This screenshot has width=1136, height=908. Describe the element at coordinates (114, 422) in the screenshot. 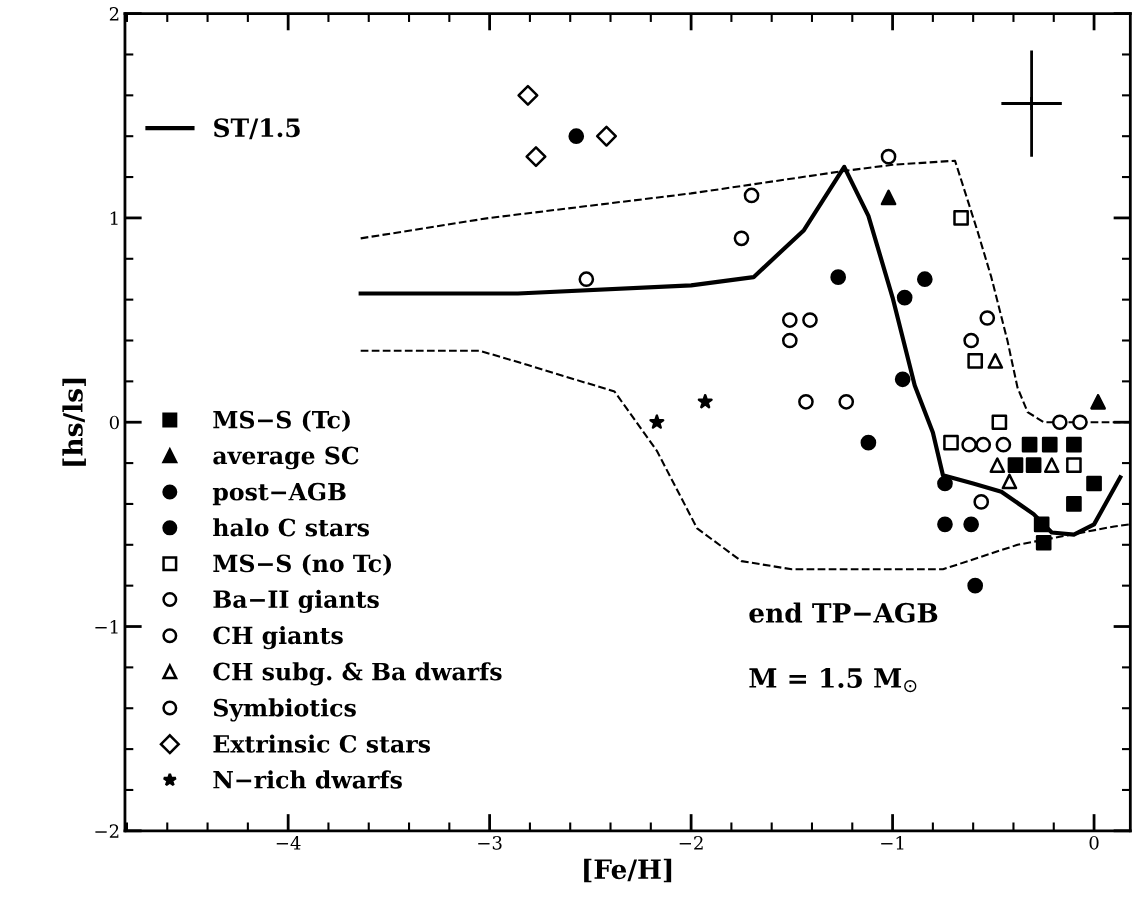

I see `y-tick-label: 0` at that location.